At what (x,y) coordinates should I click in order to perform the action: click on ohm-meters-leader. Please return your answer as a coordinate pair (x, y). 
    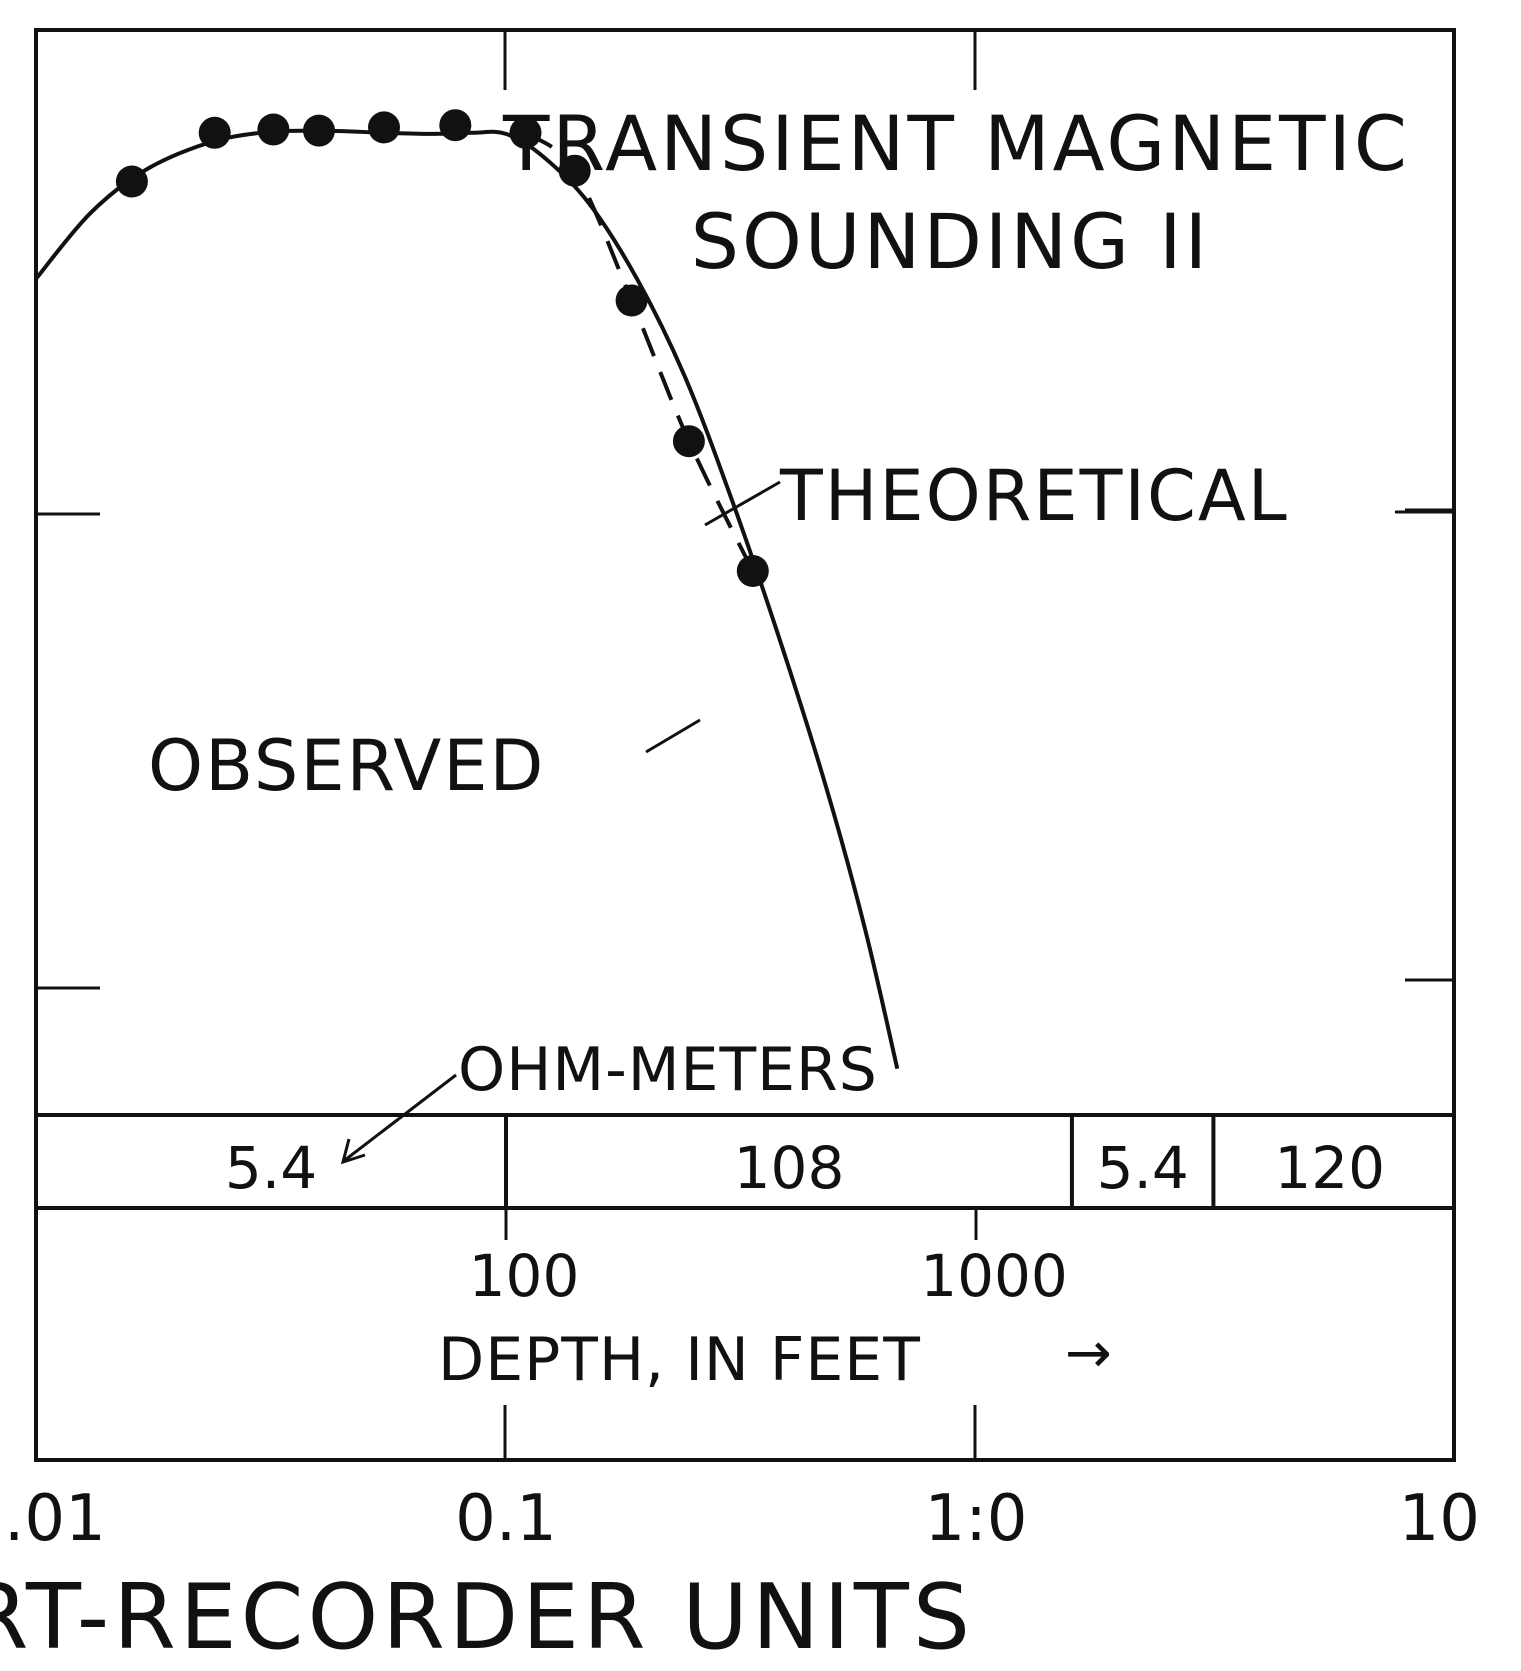
    Looking at the image, I should click on (400, 1117).